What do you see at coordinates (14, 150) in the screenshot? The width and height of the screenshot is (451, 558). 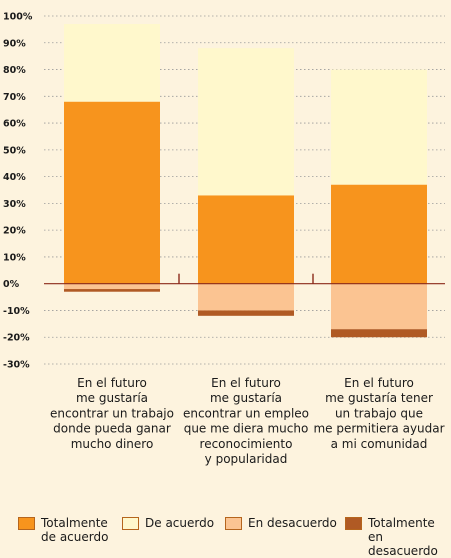 I see `y-tick-label: 50%` at bounding box center [14, 150].